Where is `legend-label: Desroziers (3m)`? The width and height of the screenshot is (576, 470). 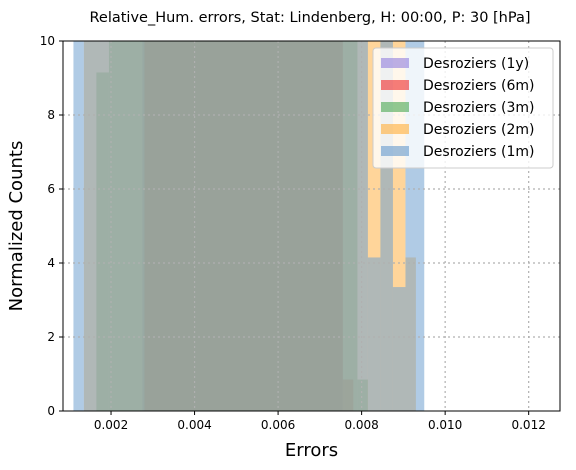
legend-label: Desroziers (3m) is located at coordinates (479, 108).